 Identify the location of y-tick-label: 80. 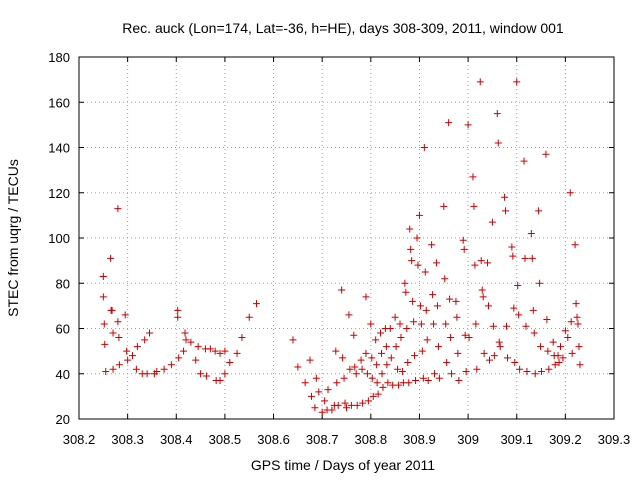
(63, 283).